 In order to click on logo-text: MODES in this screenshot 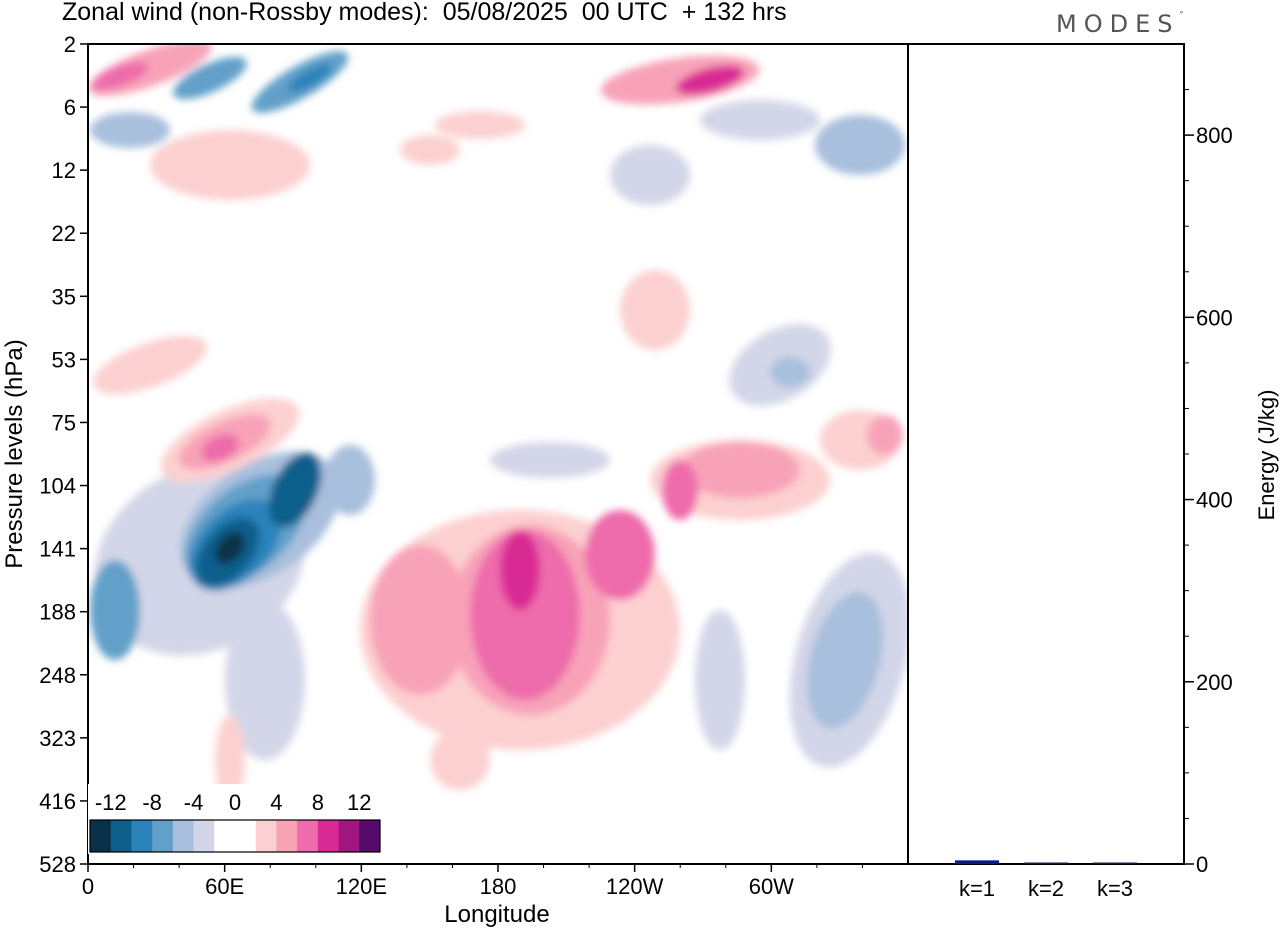, I will do `click(1118, 24)`.